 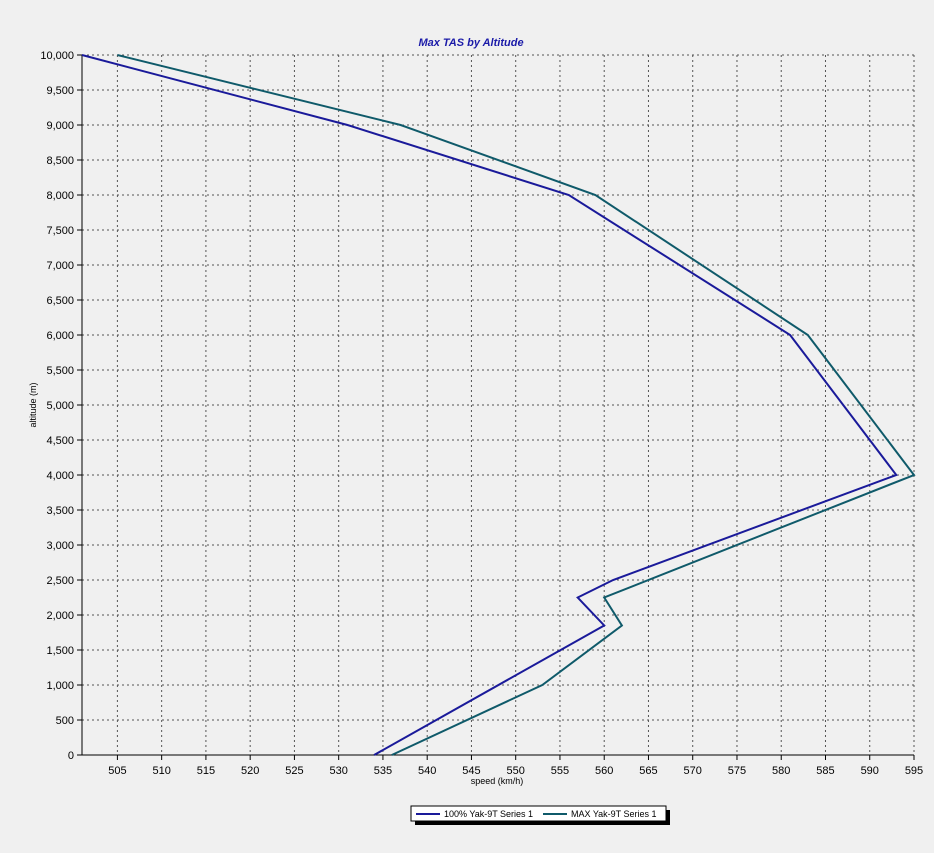 I want to click on y-tick-label: 1,500, so click(x=60, y=651).